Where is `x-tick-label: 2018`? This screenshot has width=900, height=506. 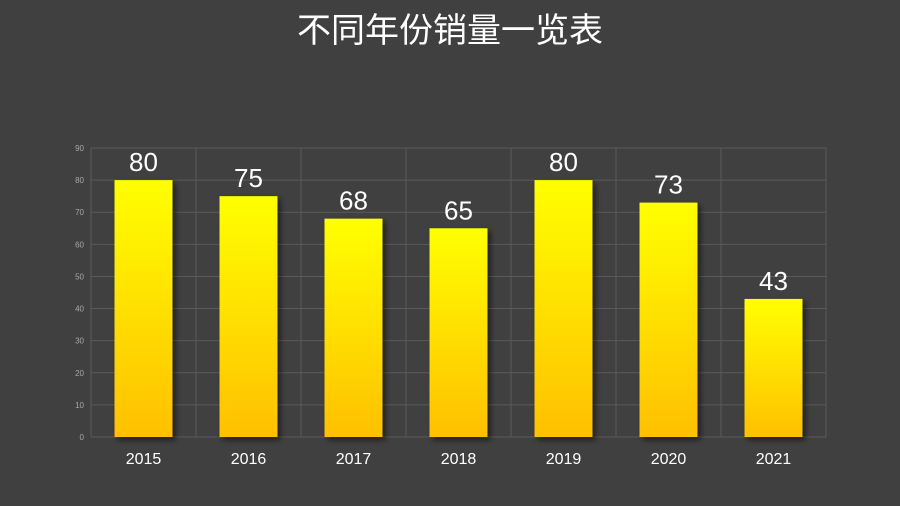
x-tick-label: 2018 is located at coordinates (459, 459).